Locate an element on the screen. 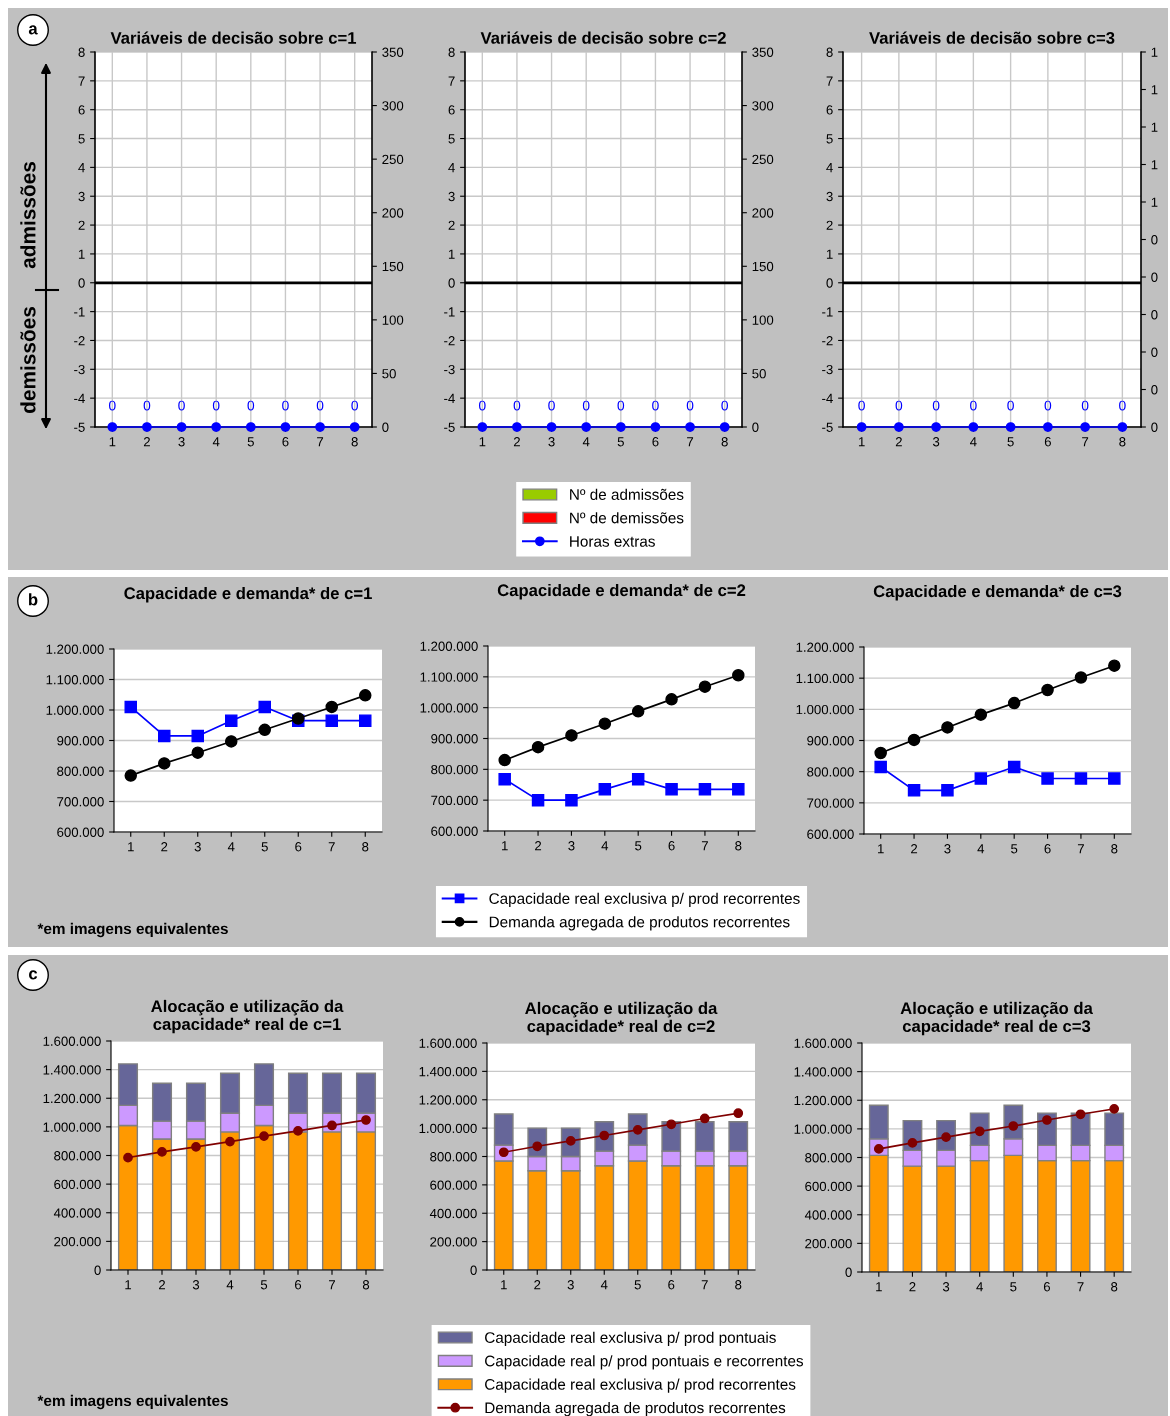  y2-tick-label: 100 is located at coordinates (393, 320).